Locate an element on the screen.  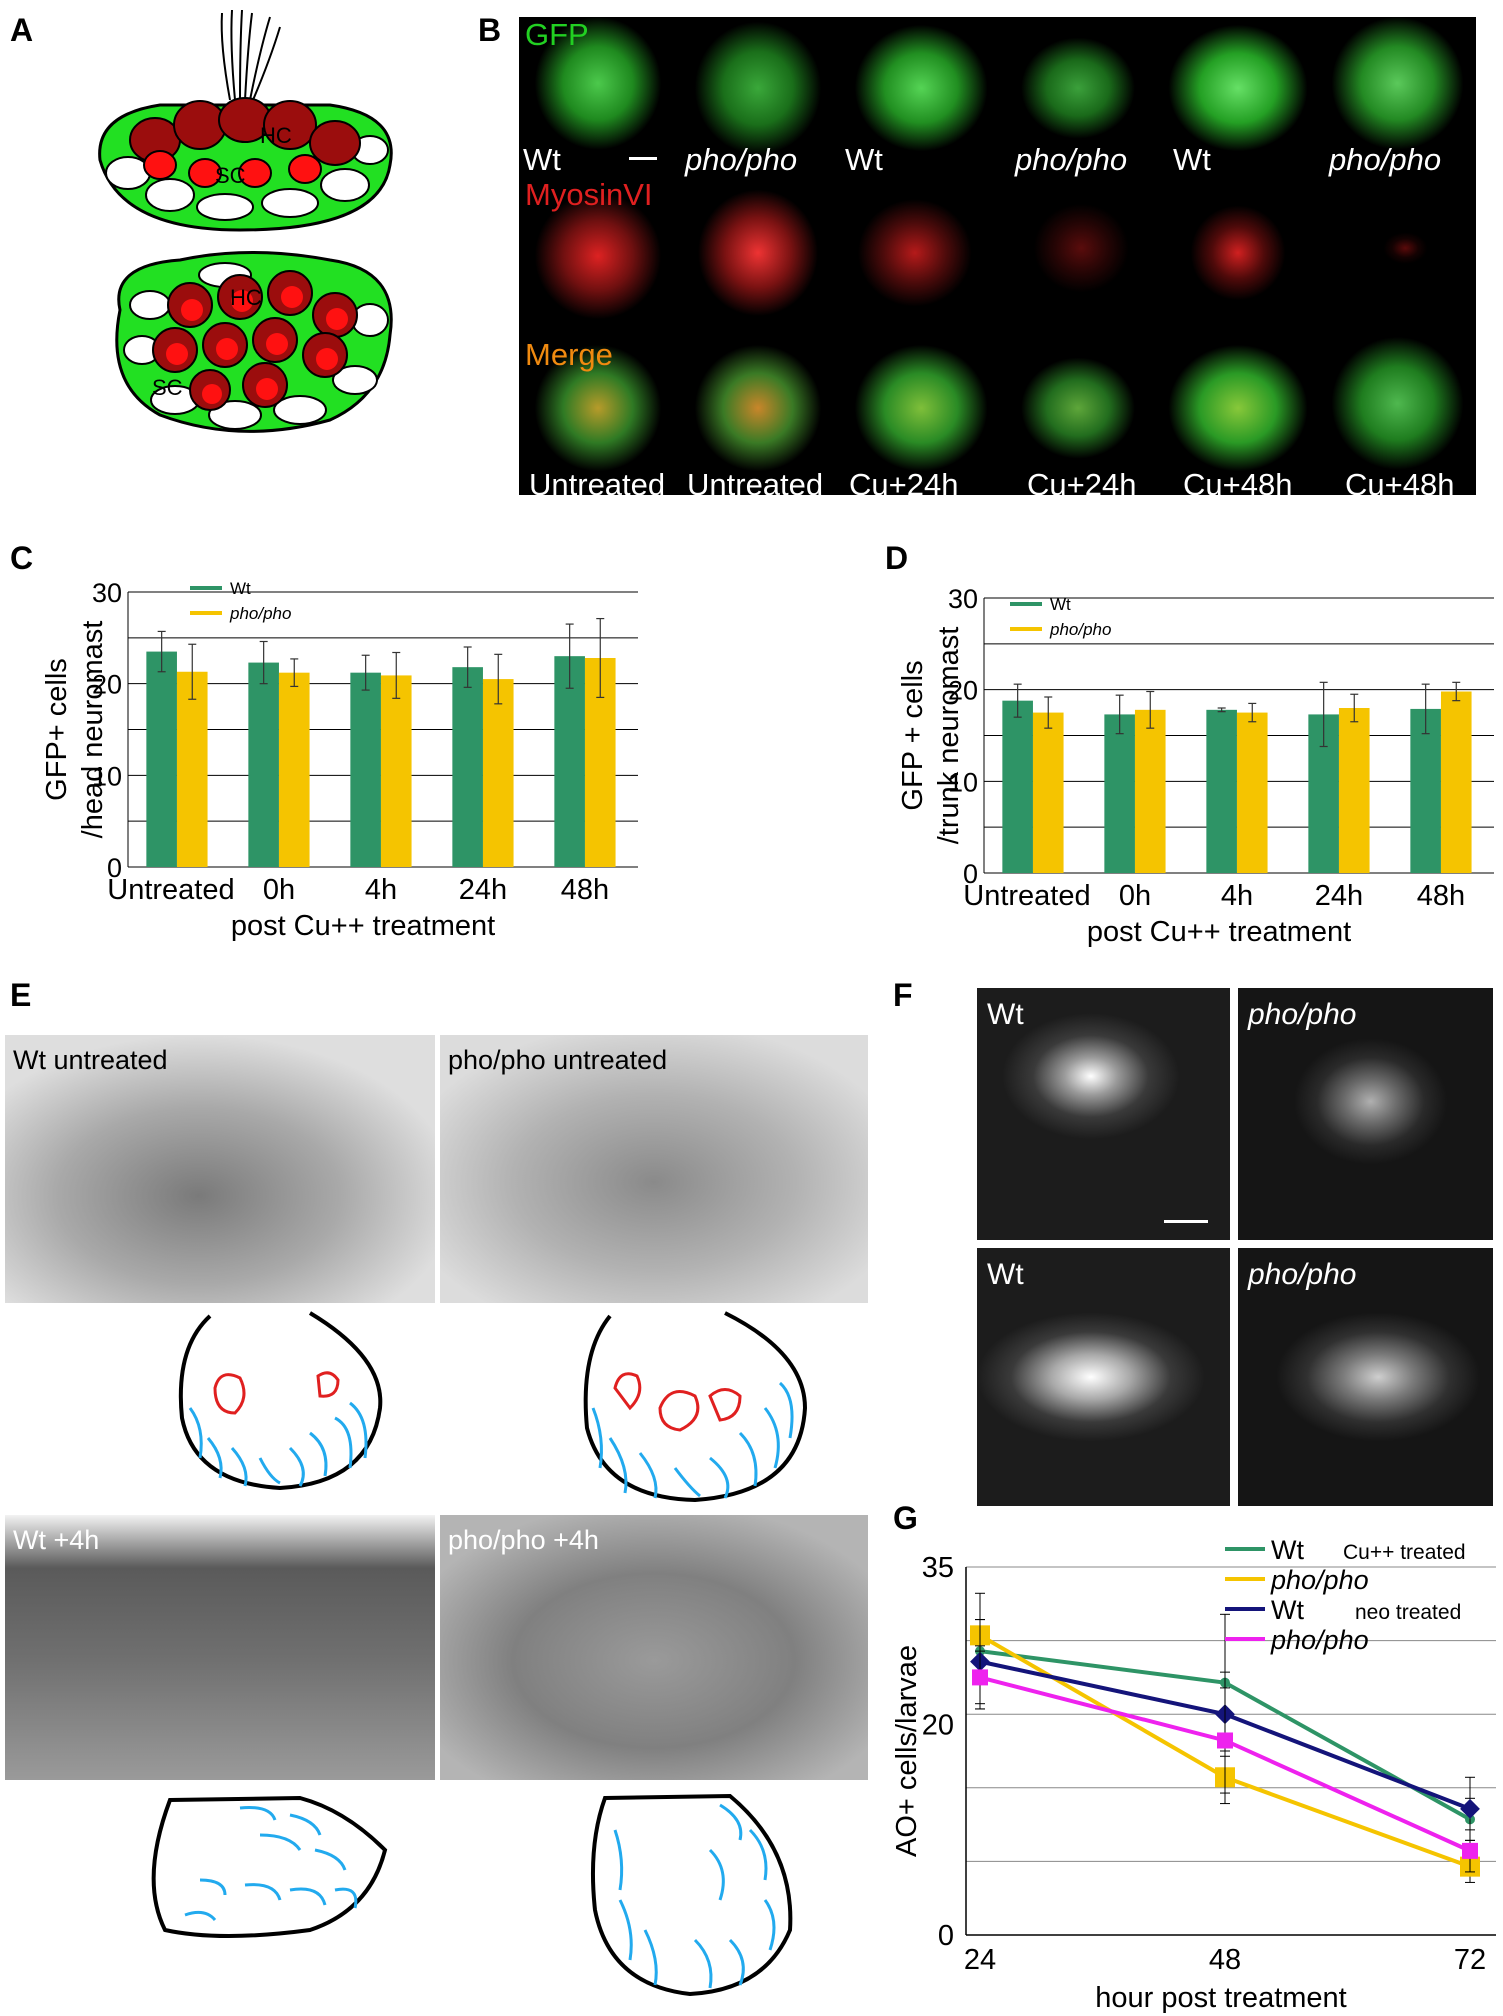
row-label-myosin: MyosinVI is located at coordinates (589, 194).